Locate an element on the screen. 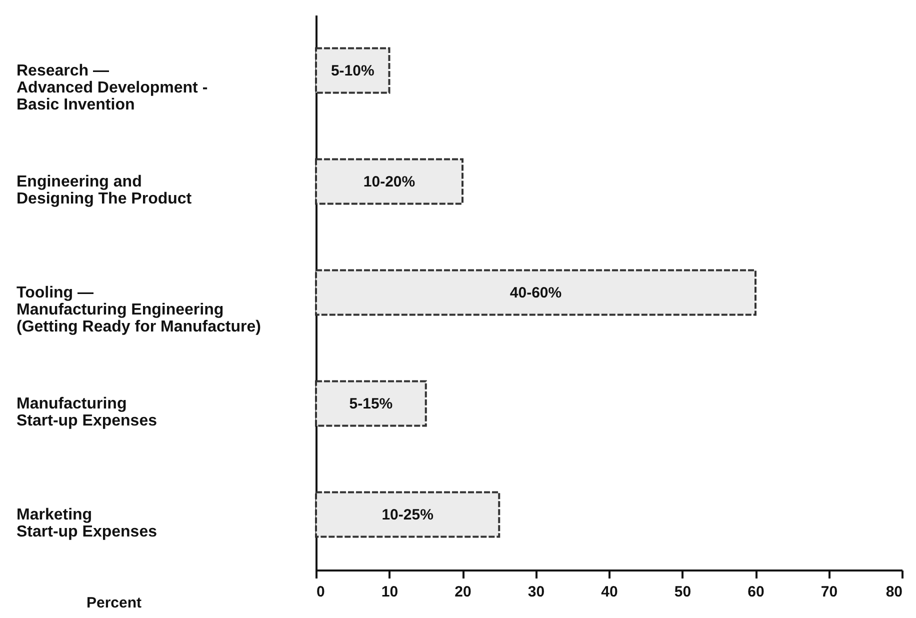 This screenshot has width=916, height=618. x-tick-label: 20 is located at coordinates (463, 592).